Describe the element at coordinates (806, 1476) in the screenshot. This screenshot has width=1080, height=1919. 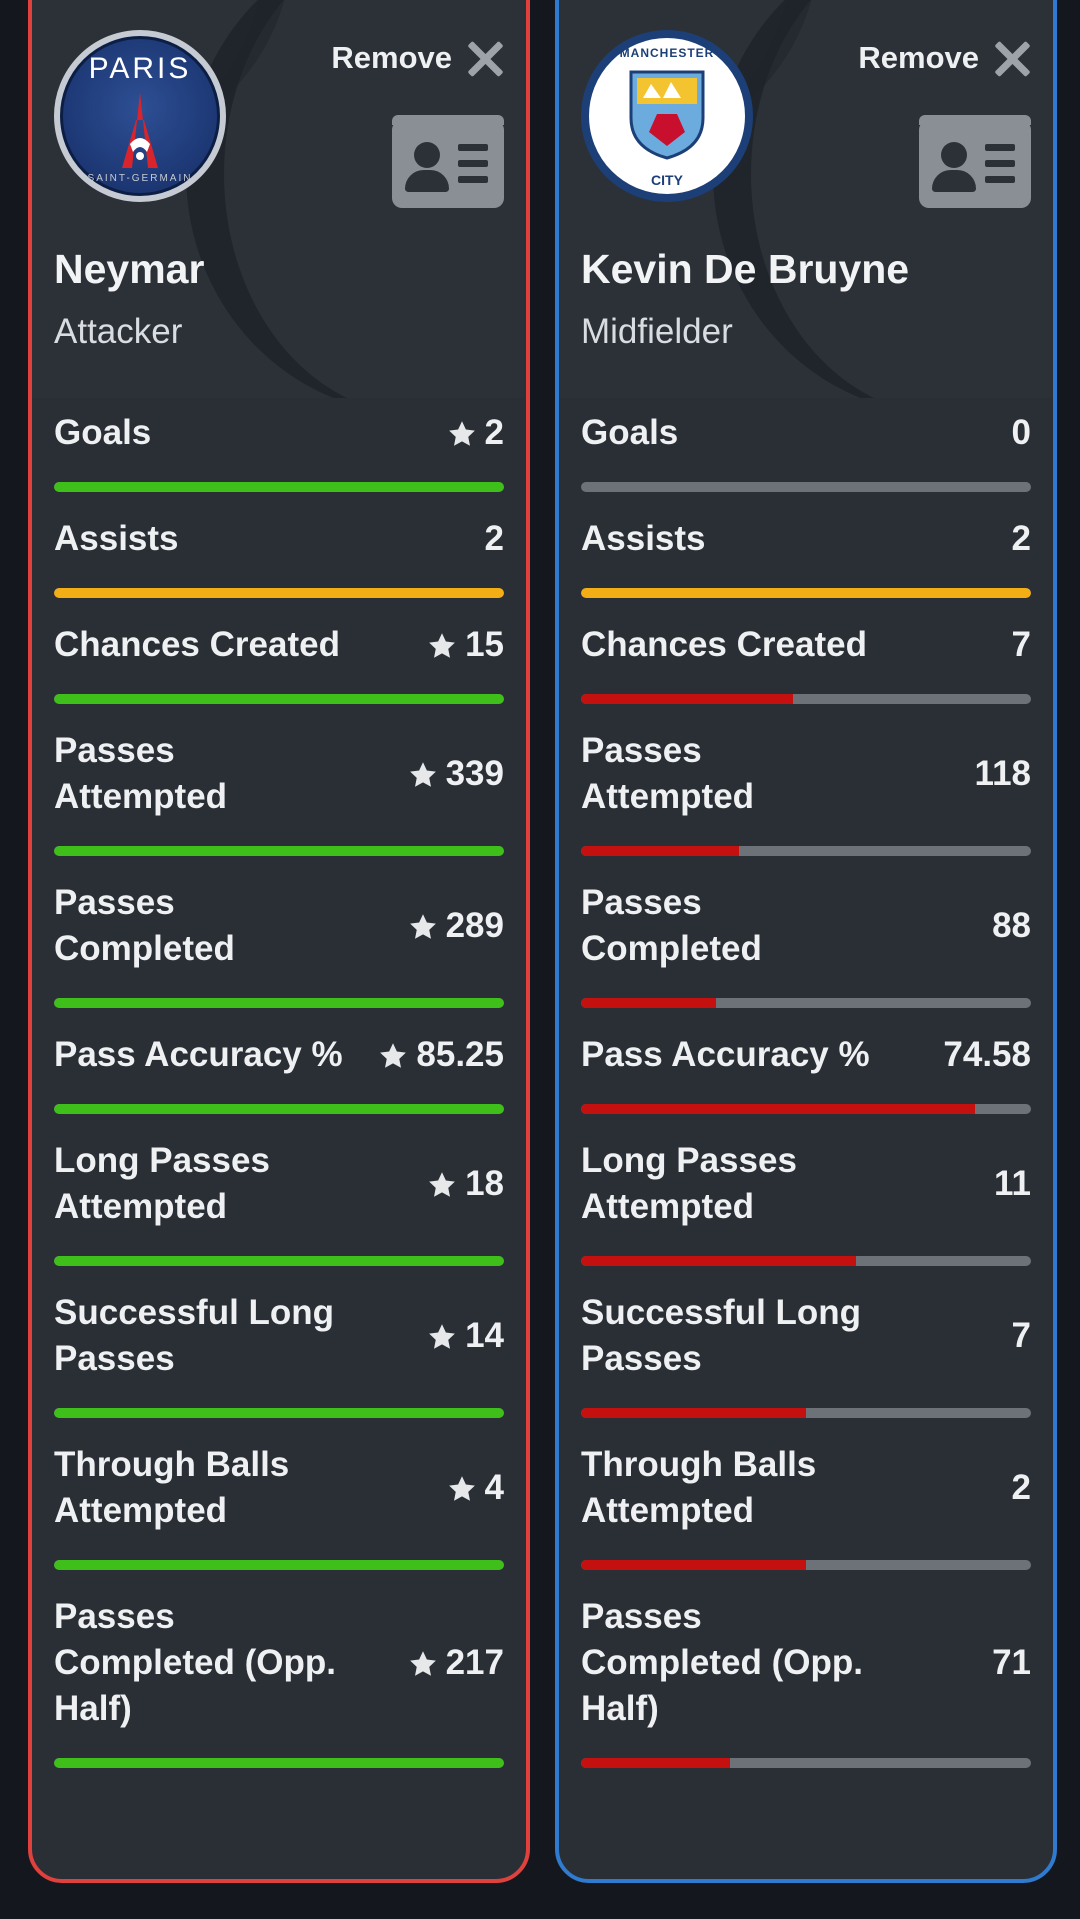
I see `stat-header: Through Balls Attempted 2` at that location.